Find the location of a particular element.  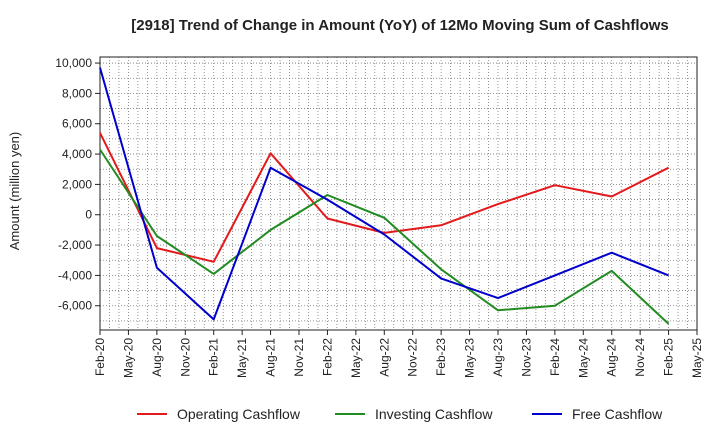

x-tick-label: Feb-22 is located at coordinates (327, 357).